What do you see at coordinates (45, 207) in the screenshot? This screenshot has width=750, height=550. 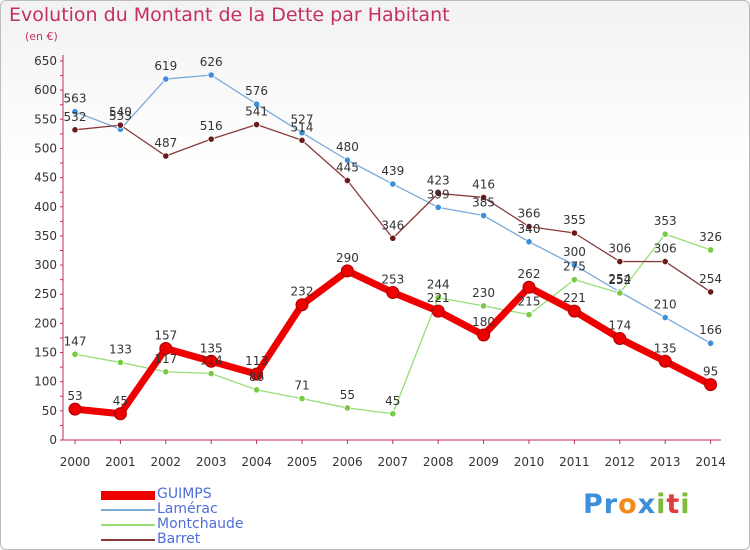 I see `y-tick-label: 400` at bounding box center [45, 207].